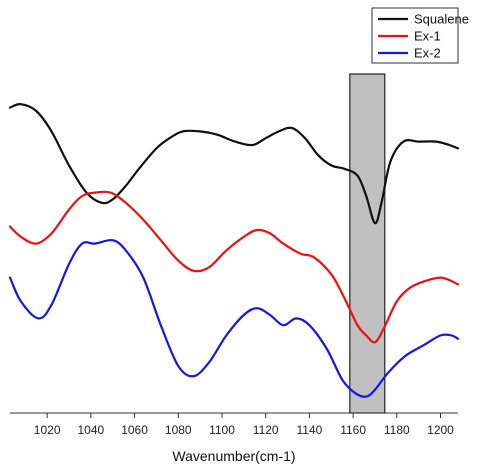  Describe the element at coordinates (353, 430) in the screenshot. I see `x-tick-label-1160: 1160` at that location.